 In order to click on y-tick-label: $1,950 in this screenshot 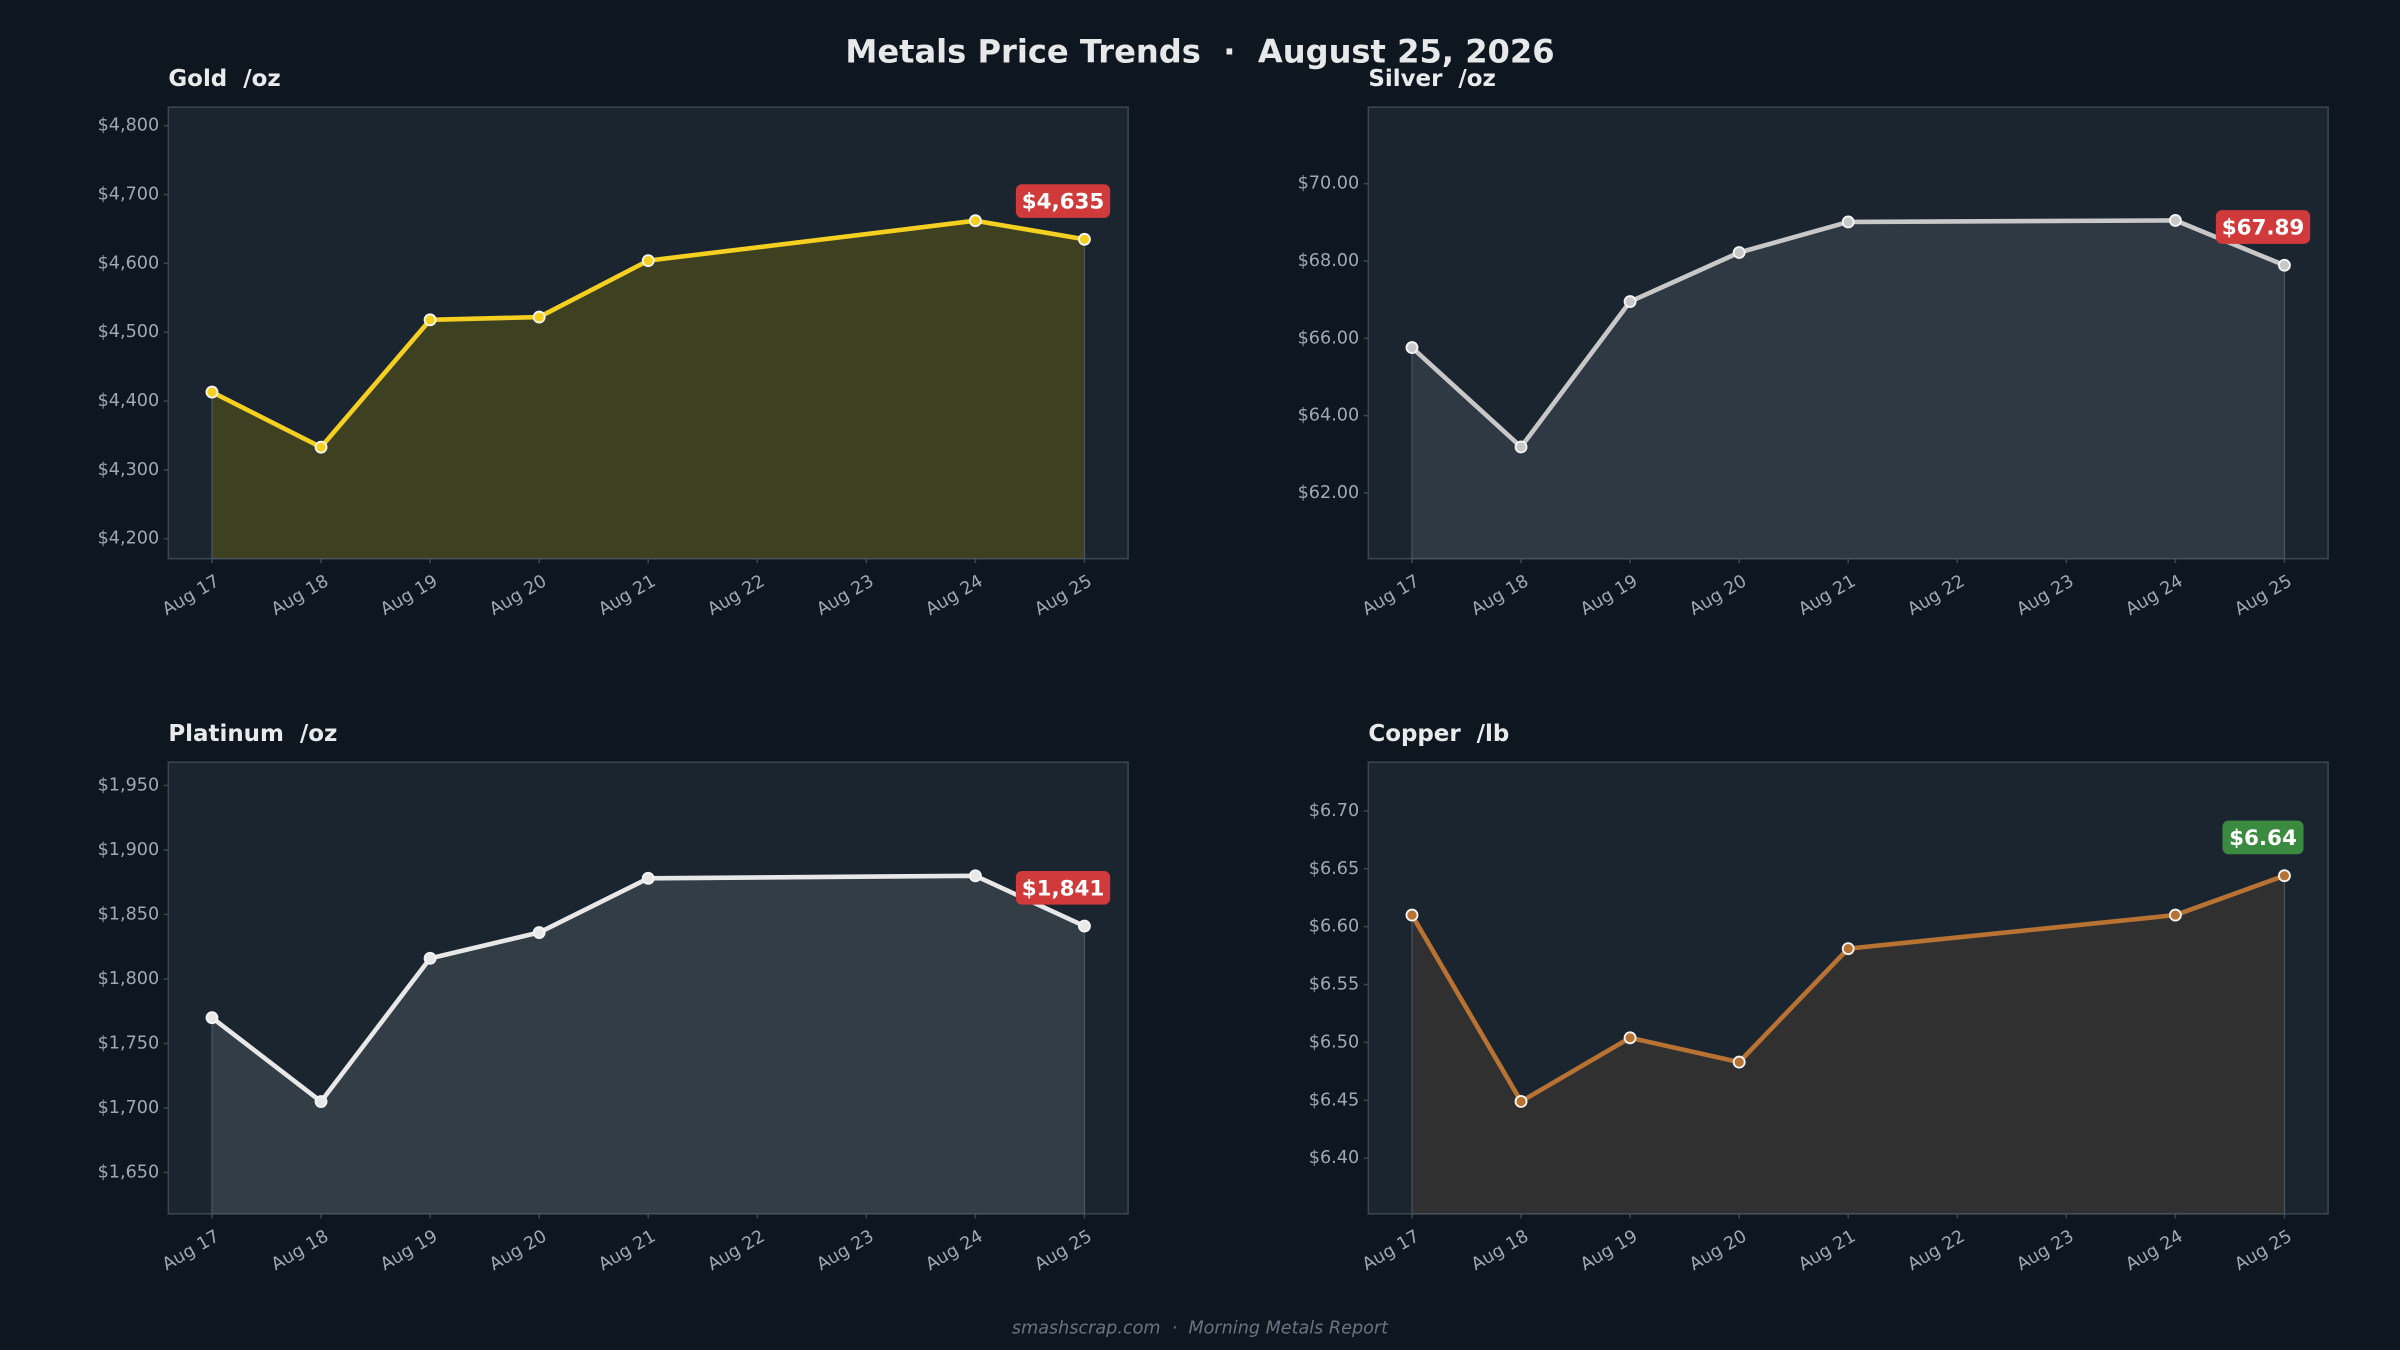, I will do `click(129, 785)`.